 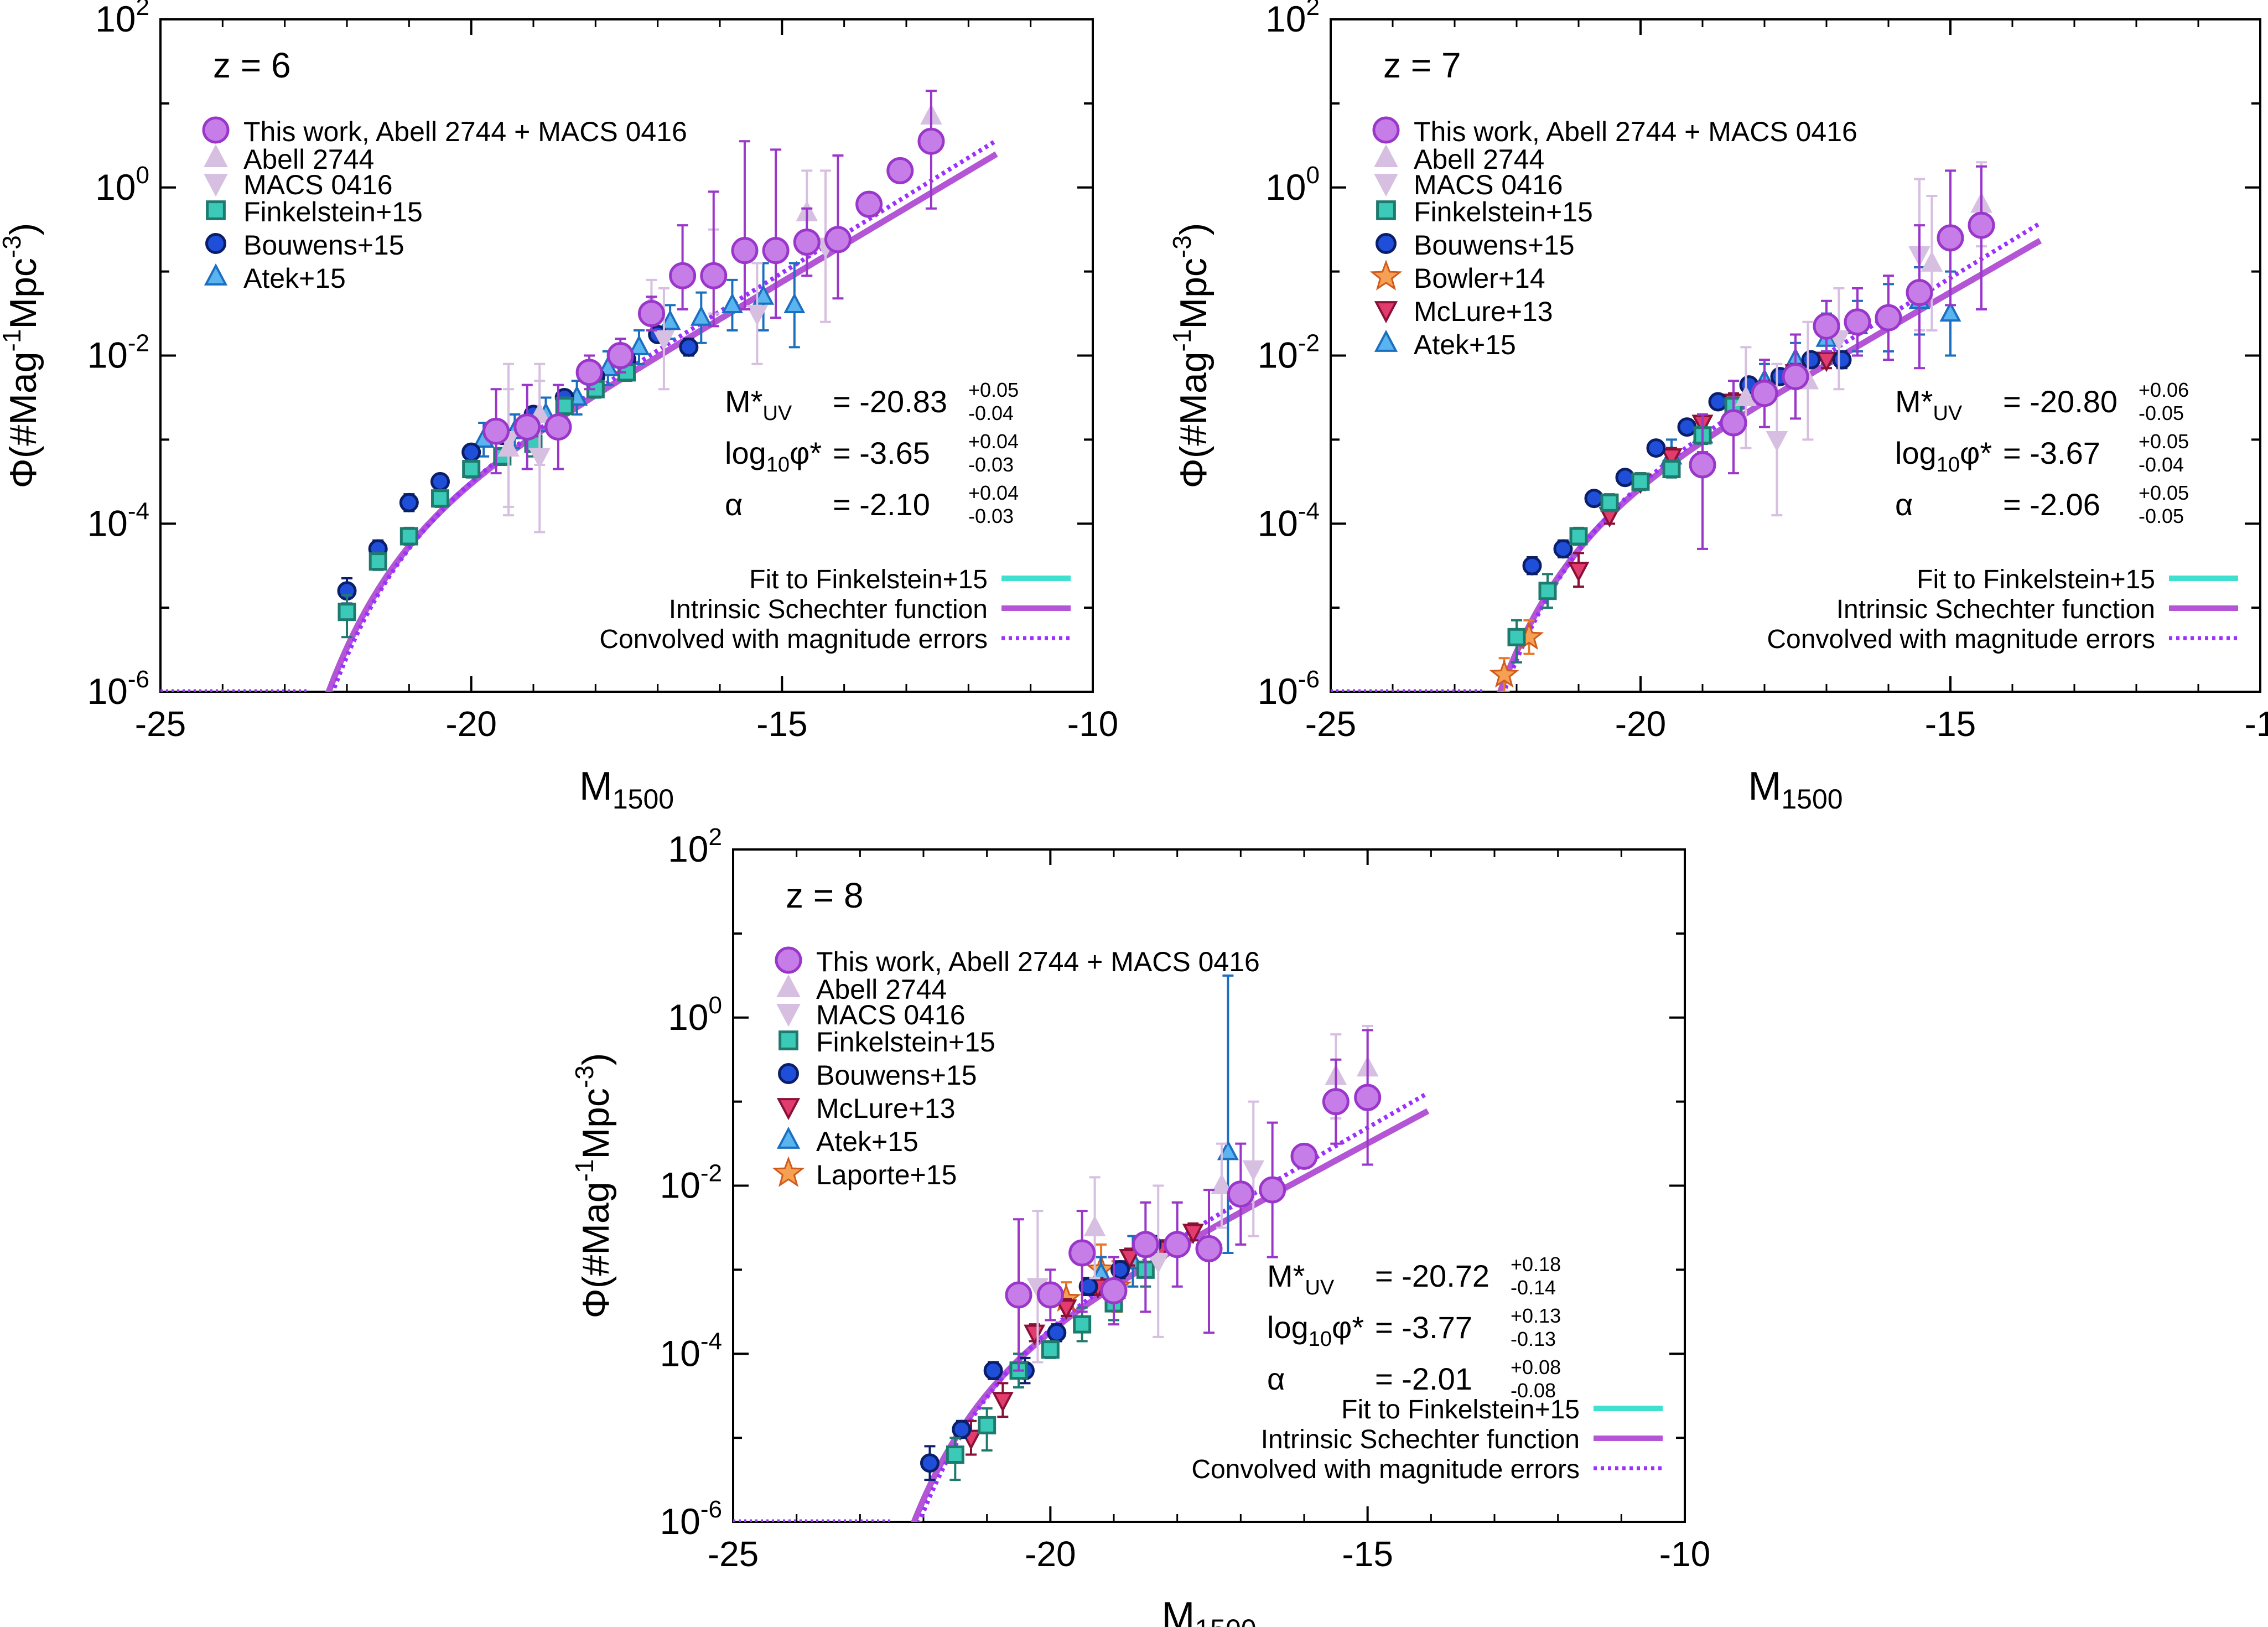 What do you see at coordinates (1288, 353) in the screenshot?
I see `y-tick-label: 10⁻²` at bounding box center [1288, 353].